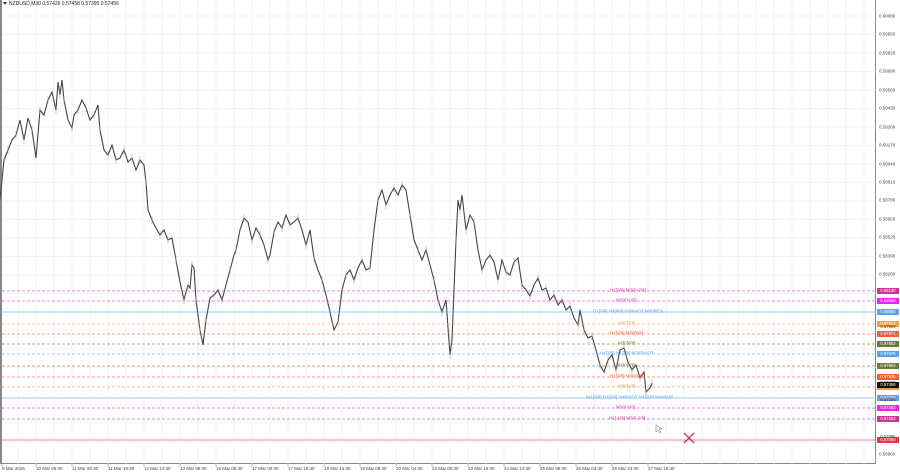  What do you see at coordinates (887, 108) in the screenshot?
I see `price-axis-label: 0.59430` at bounding box center [887, 108].